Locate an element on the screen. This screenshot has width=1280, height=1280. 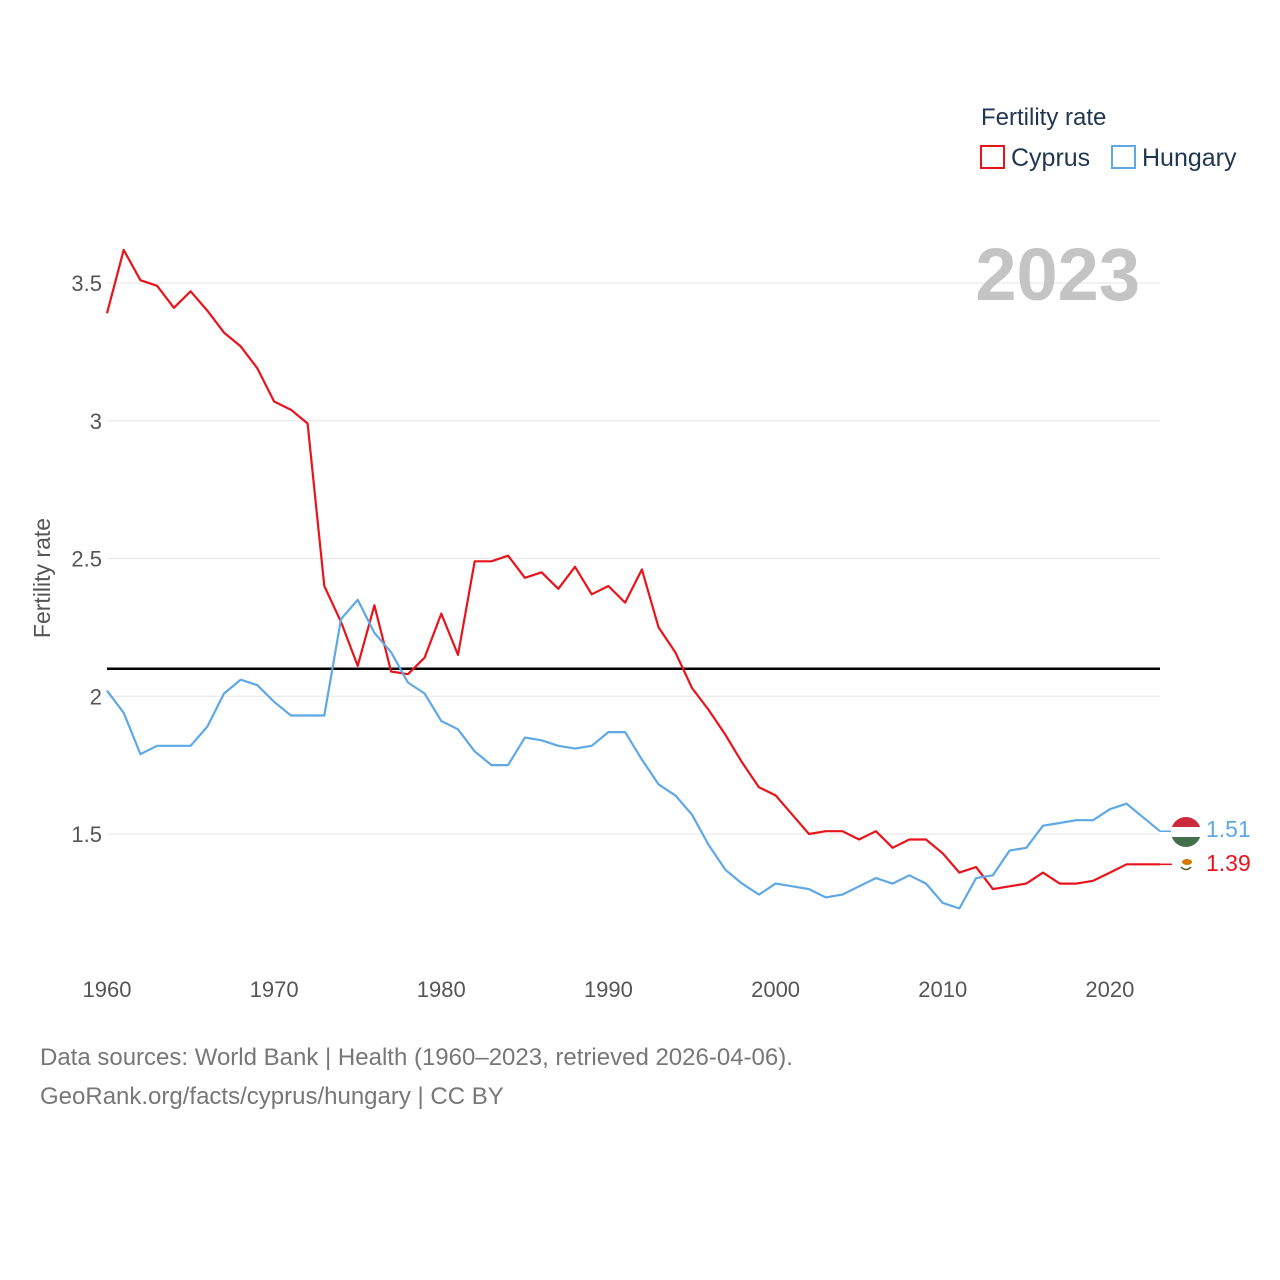
y-tick-label: 1.5 is located at coordinates (86, 834).